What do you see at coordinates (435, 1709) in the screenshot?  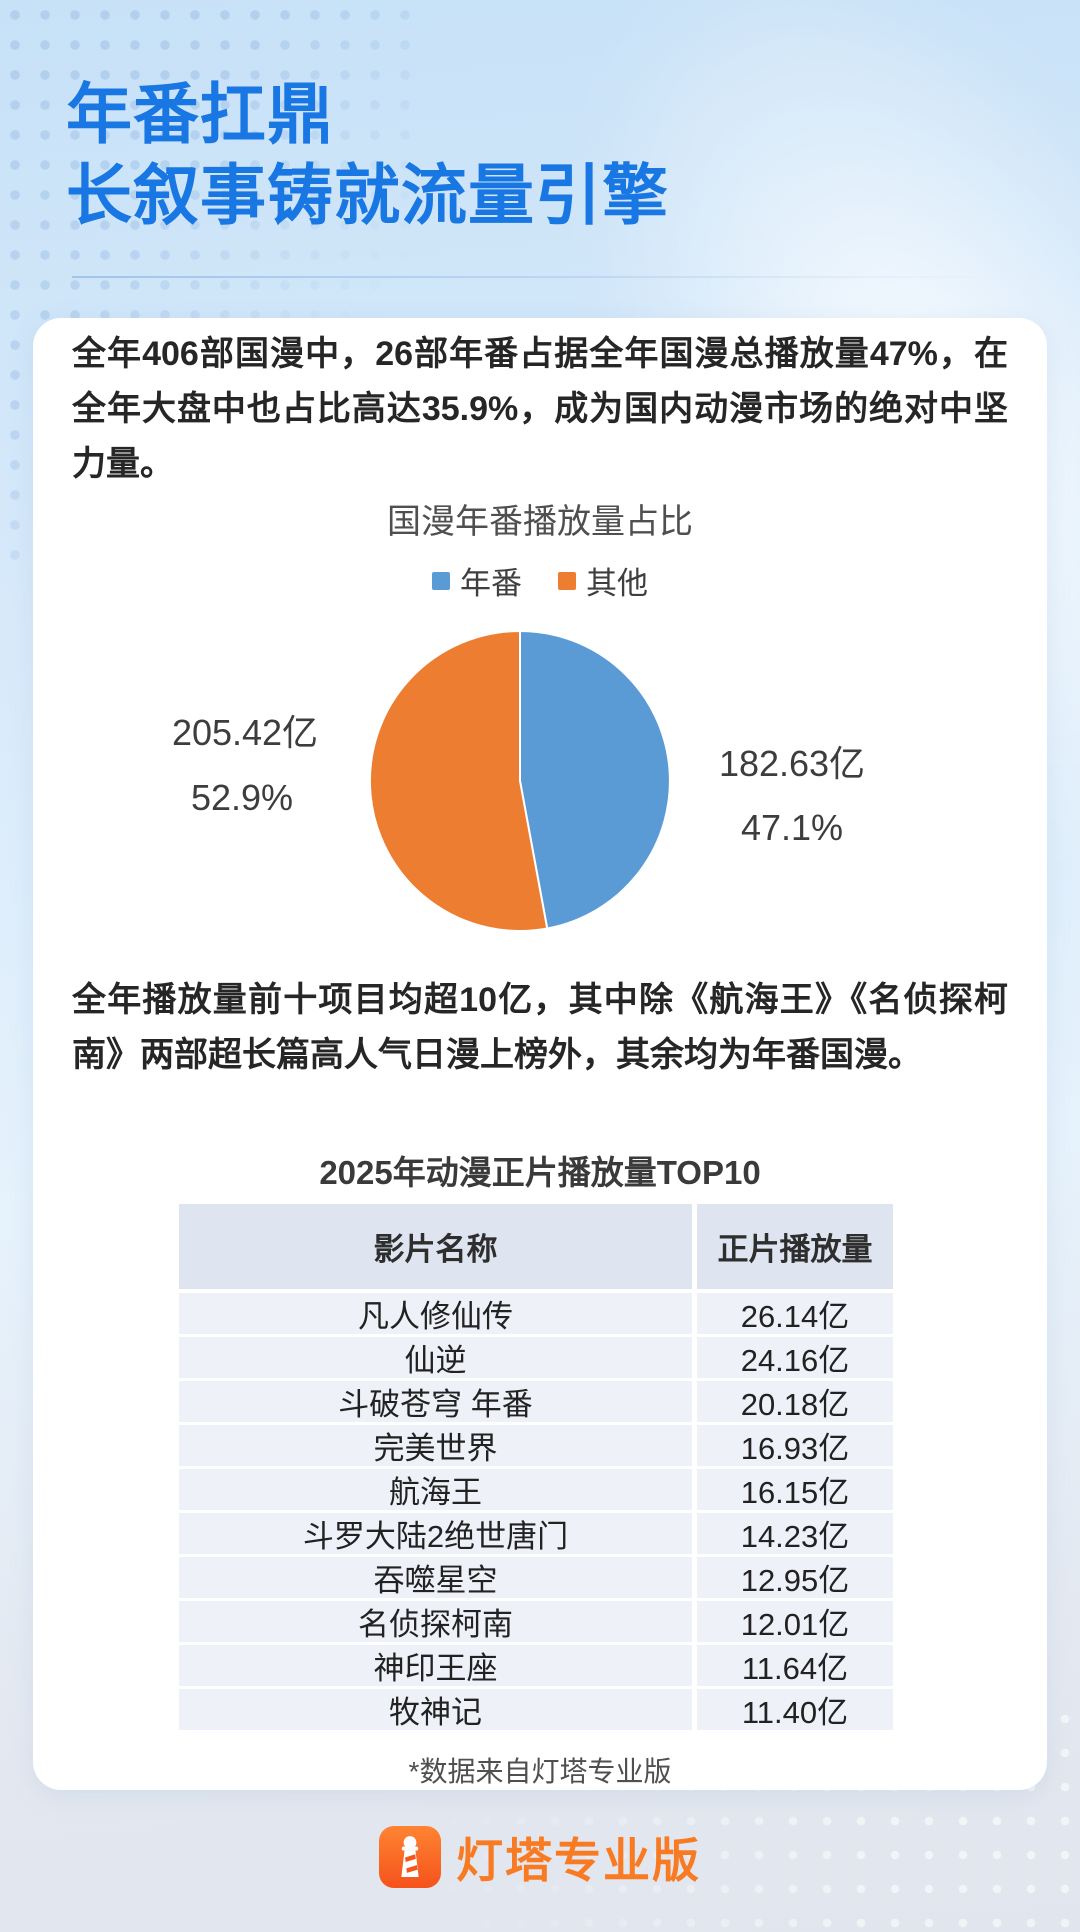 I see `movie-name-cell: 牧神记` at bounding box center [435, 1709].